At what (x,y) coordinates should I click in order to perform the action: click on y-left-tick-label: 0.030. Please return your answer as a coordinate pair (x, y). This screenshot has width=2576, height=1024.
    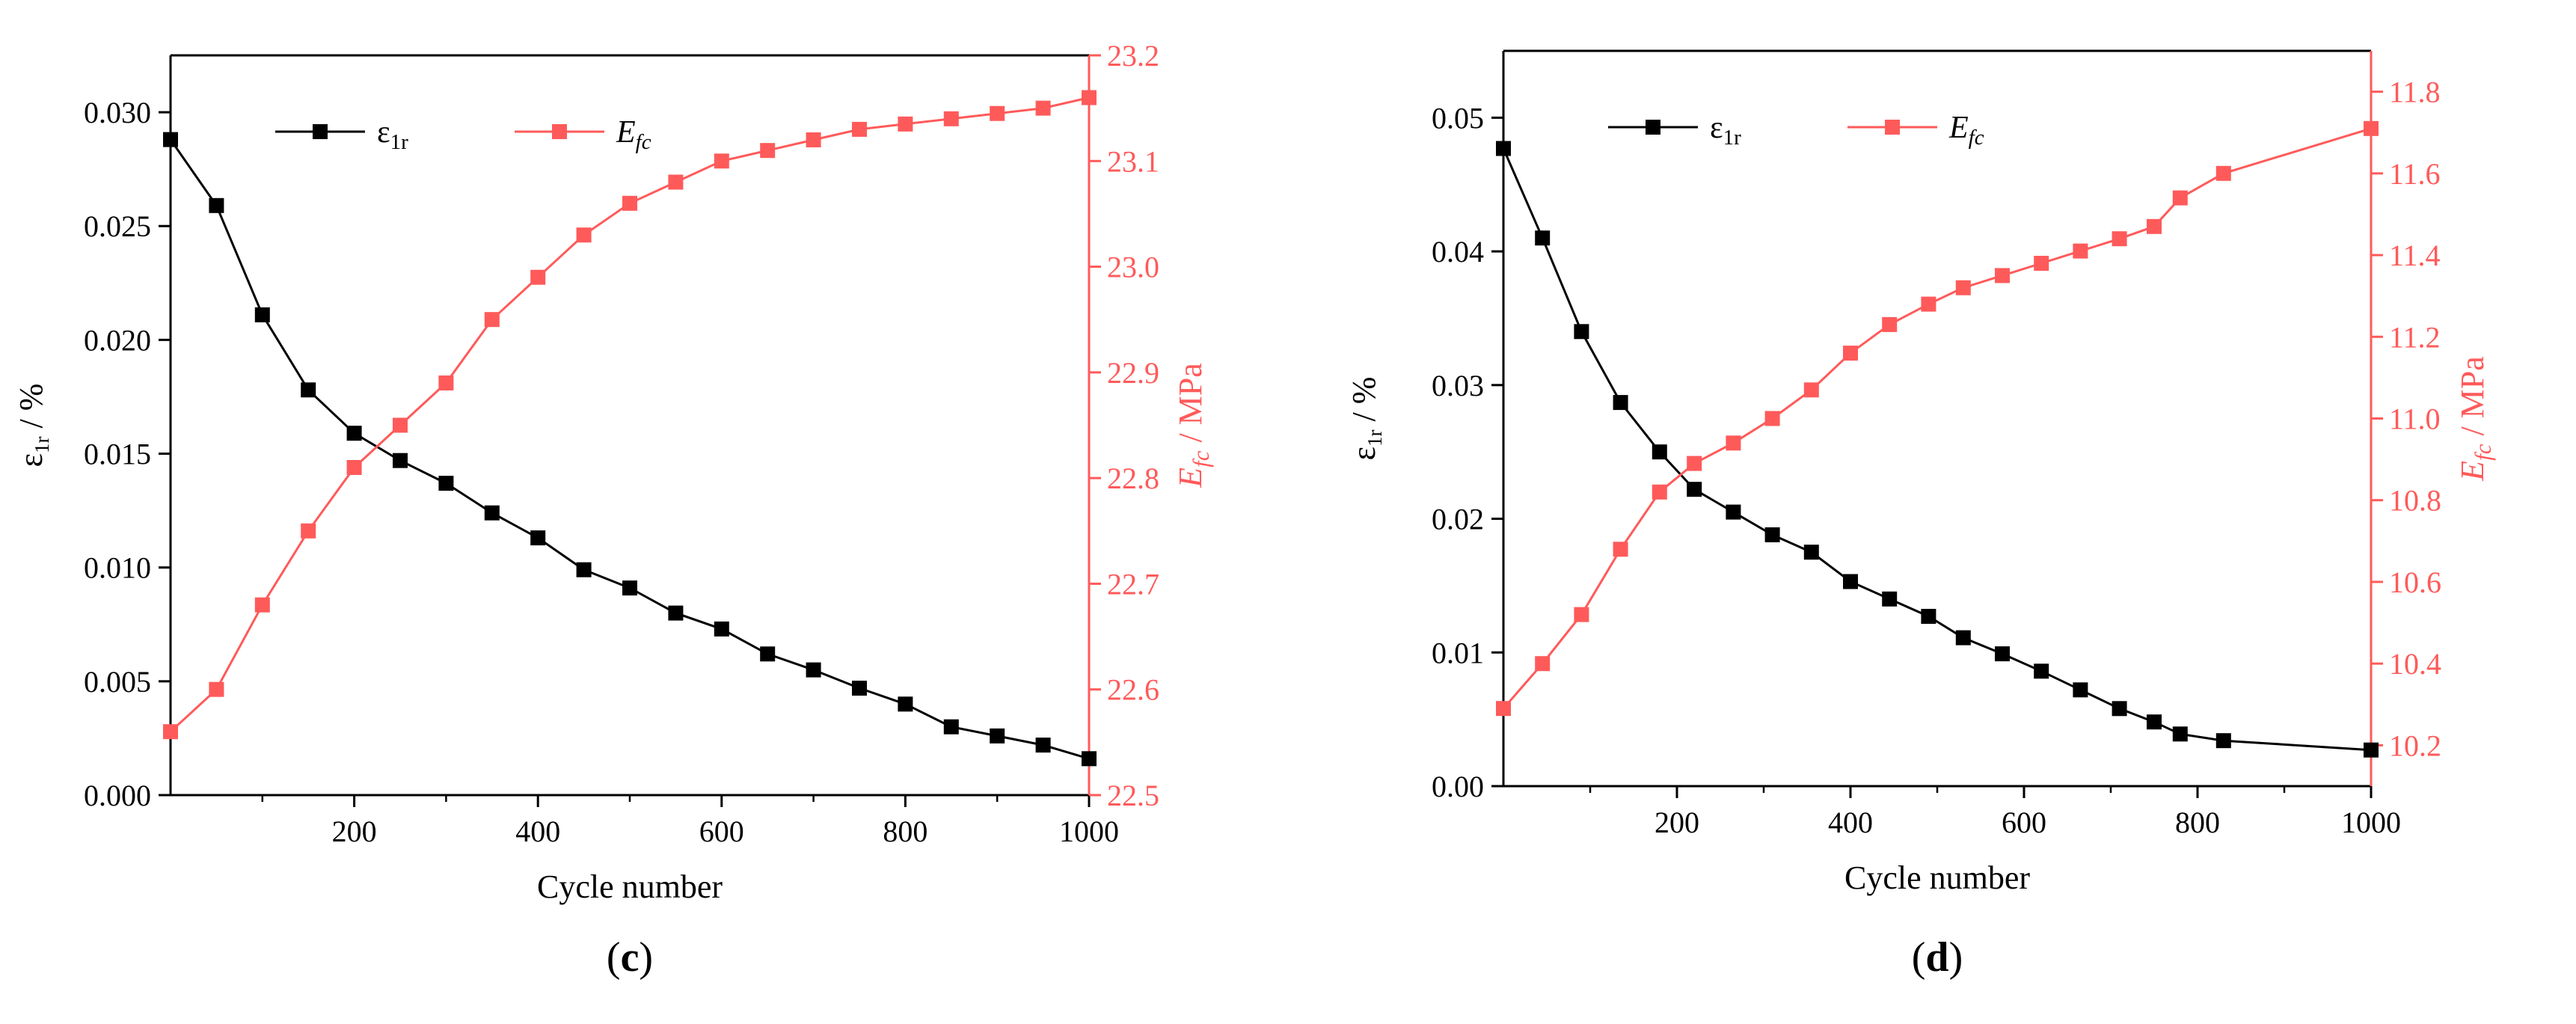
    Looking at the image, I should click on (117, 112).